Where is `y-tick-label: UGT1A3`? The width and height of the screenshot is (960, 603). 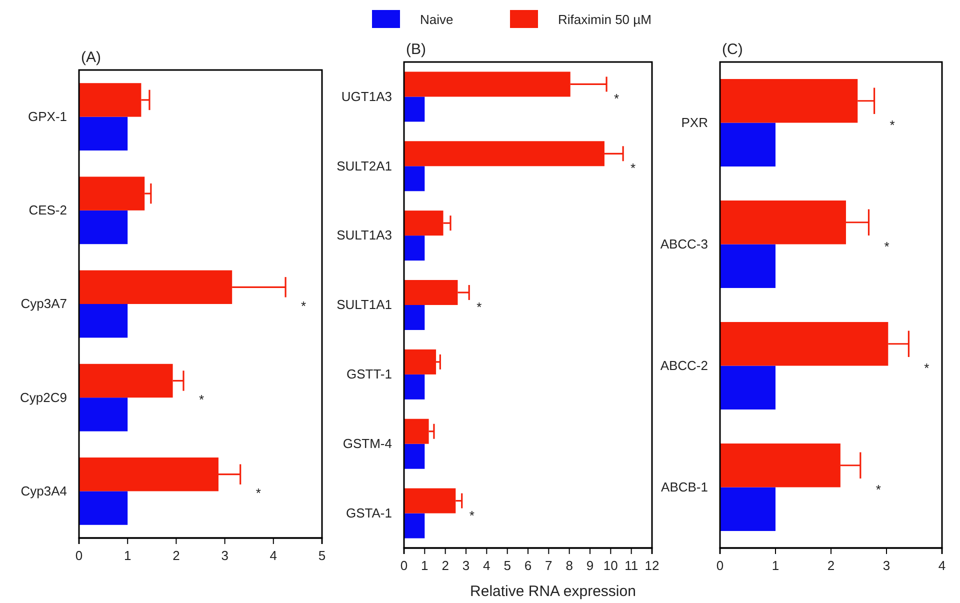 y-tick-label: UGT1A3 is located at coordinates (366, 96).